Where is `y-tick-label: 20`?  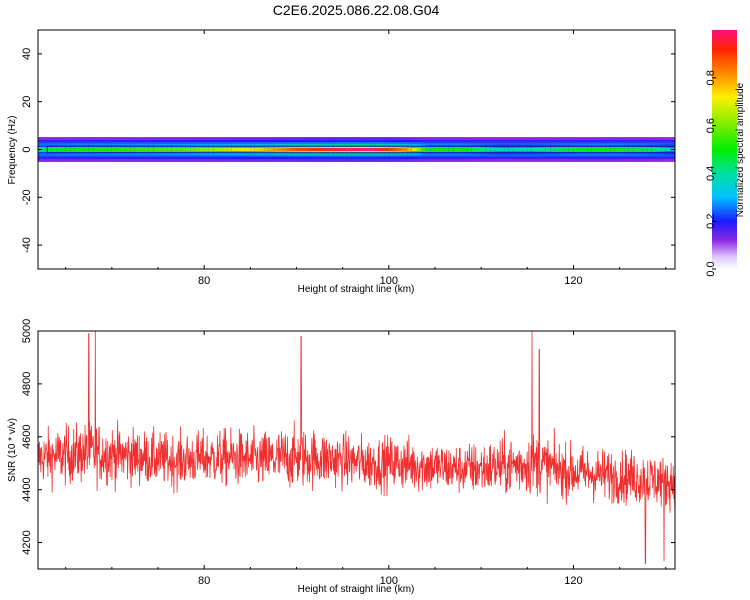 y-tick-label: 20 is located at coordinates (27, 102).